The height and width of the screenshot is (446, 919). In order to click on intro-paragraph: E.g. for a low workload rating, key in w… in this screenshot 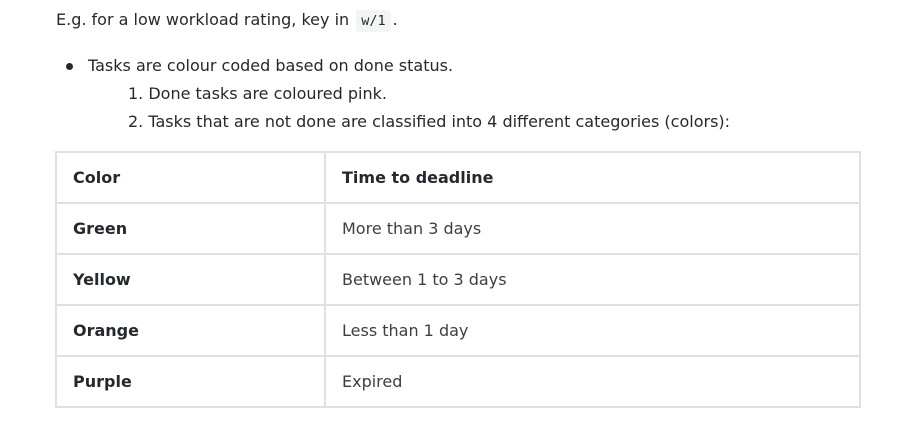, I will do `click(227, 20)`.